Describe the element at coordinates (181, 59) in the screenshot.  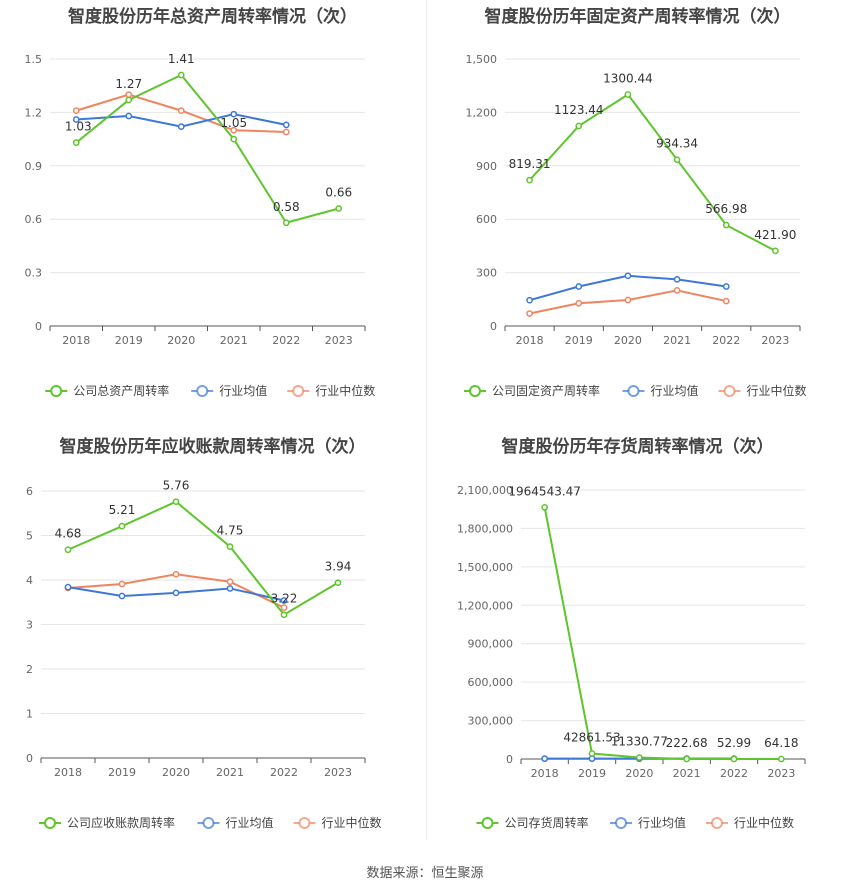
I see `data-label: 1.41` at that location.